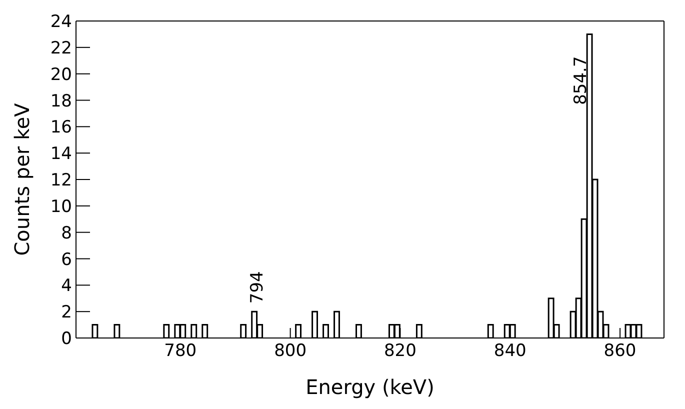 The image size is (685, 409). Describe the element at coordinates (22, 179) in the screenshot. I see `y-axis-title: Counts per keV` at that location.